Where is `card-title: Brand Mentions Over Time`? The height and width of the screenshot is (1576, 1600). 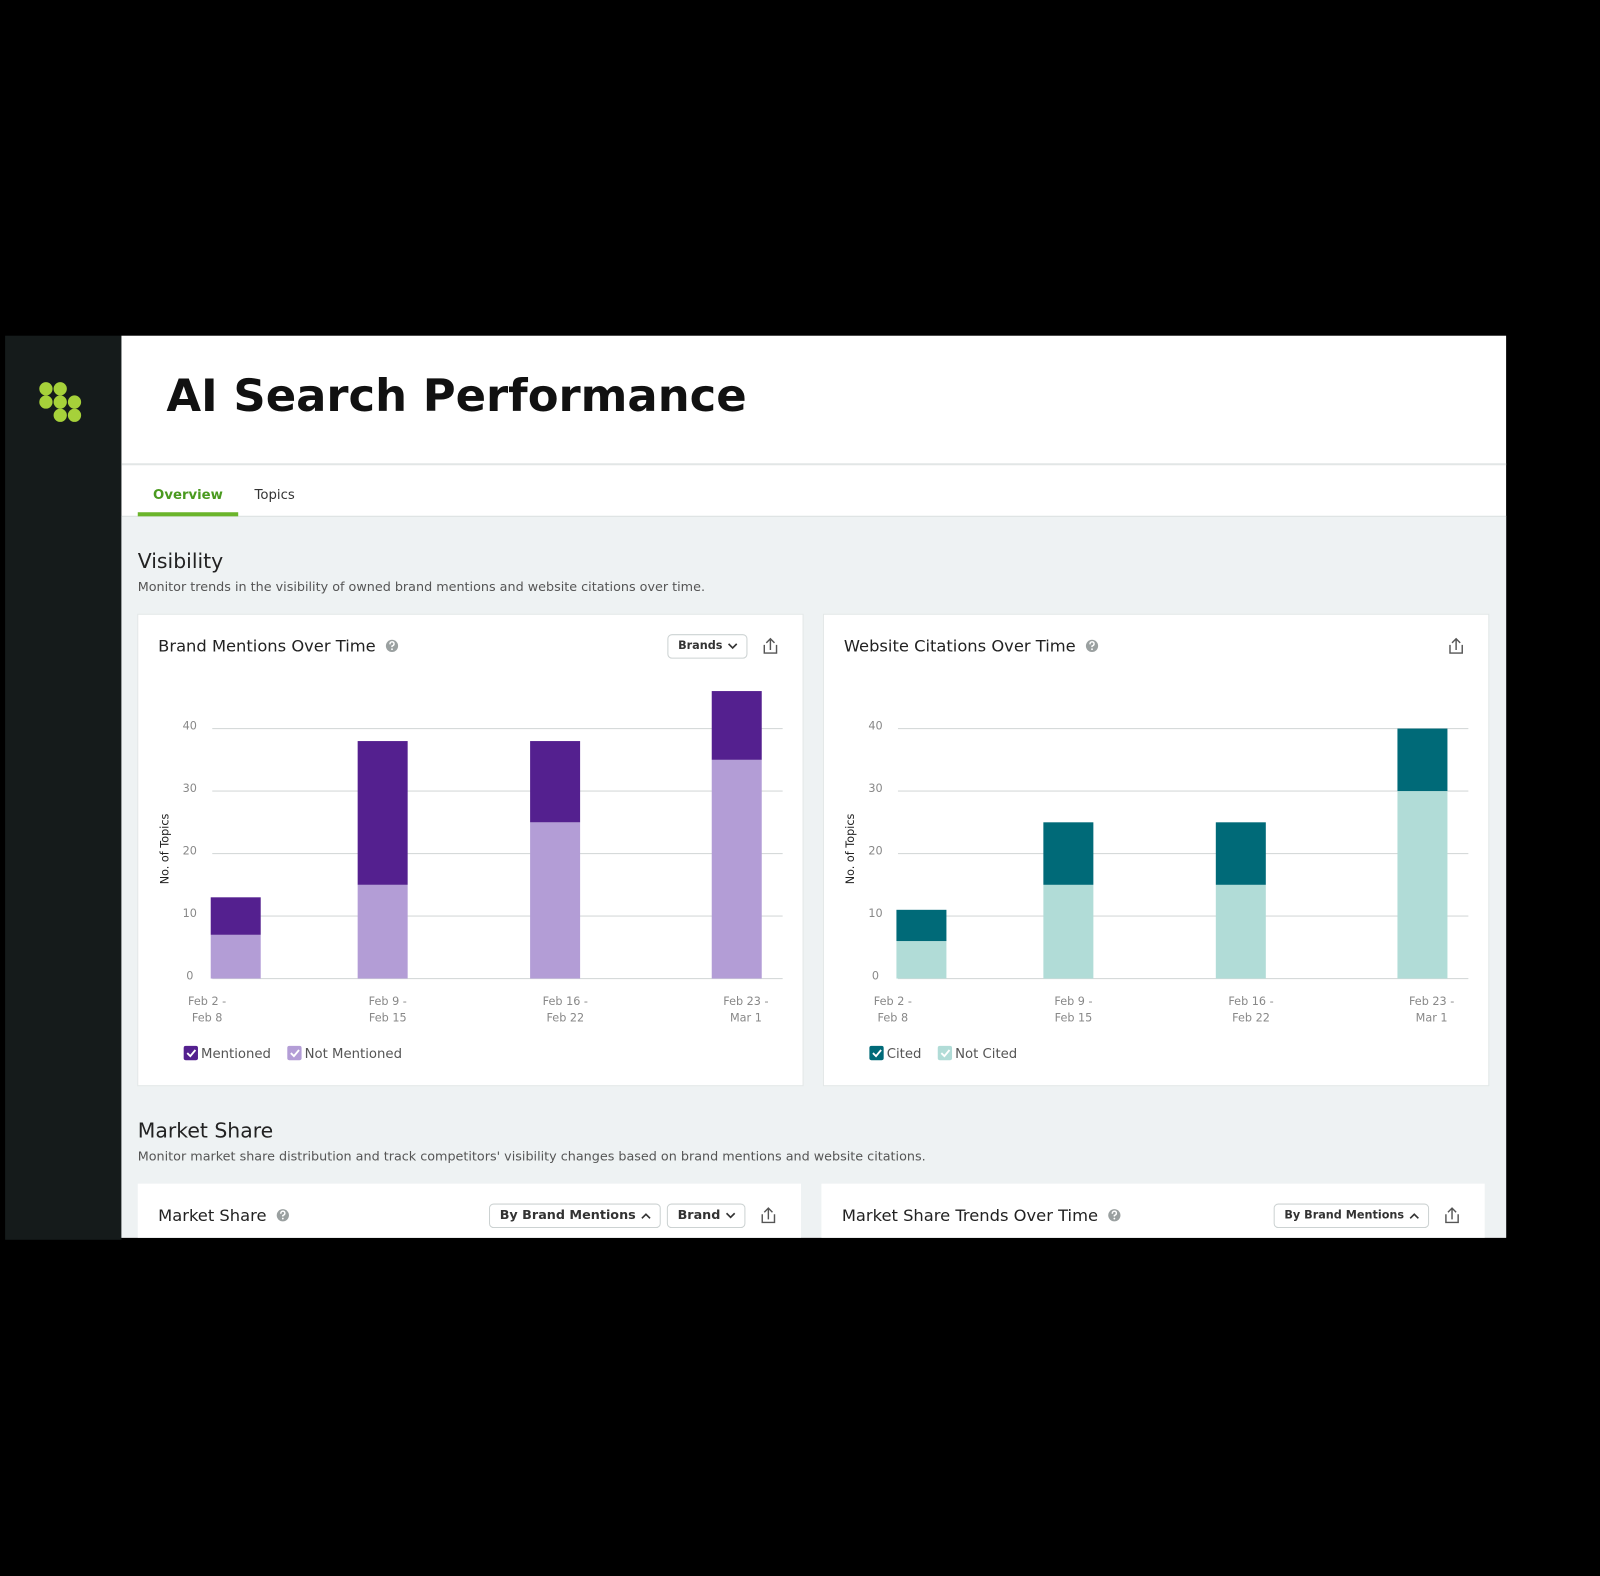
card-title: Brand Mentions Over Time is located at coordinates (267, 645).